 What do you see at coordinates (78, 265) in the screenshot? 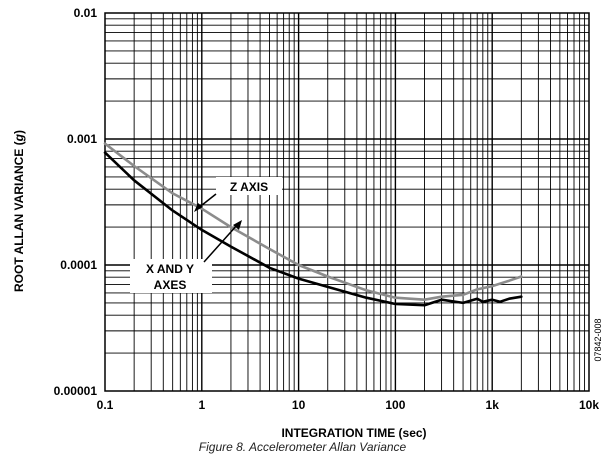
I see `y-tick-label: 0.0001` at bounding box center [78, 265].